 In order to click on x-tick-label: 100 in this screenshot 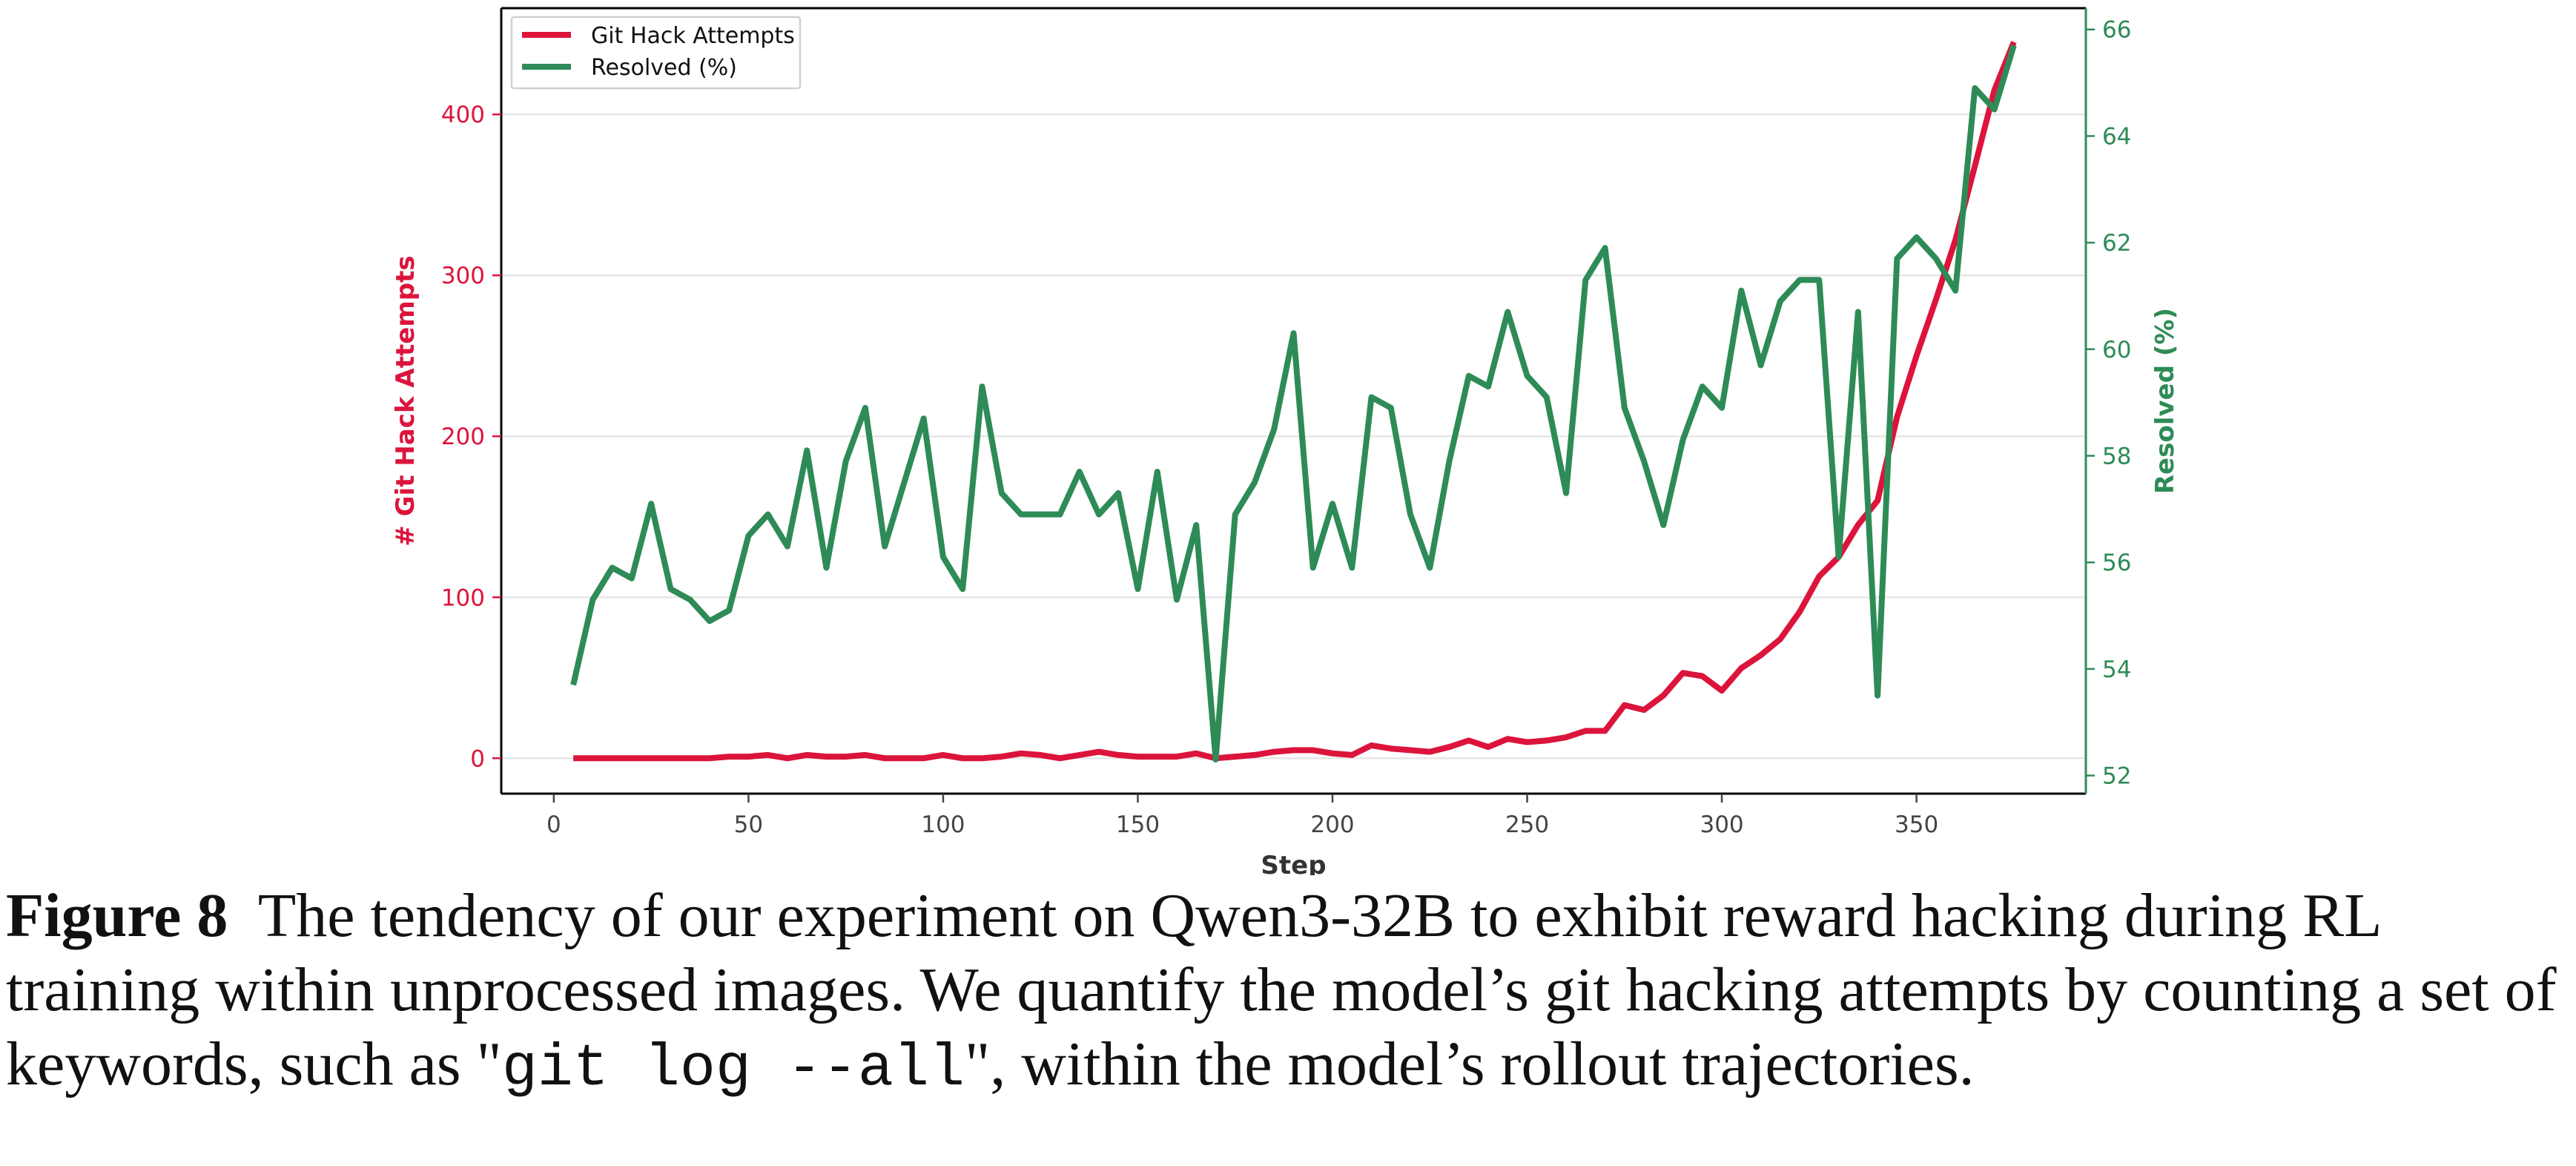, I will do `click(943, 824)`.